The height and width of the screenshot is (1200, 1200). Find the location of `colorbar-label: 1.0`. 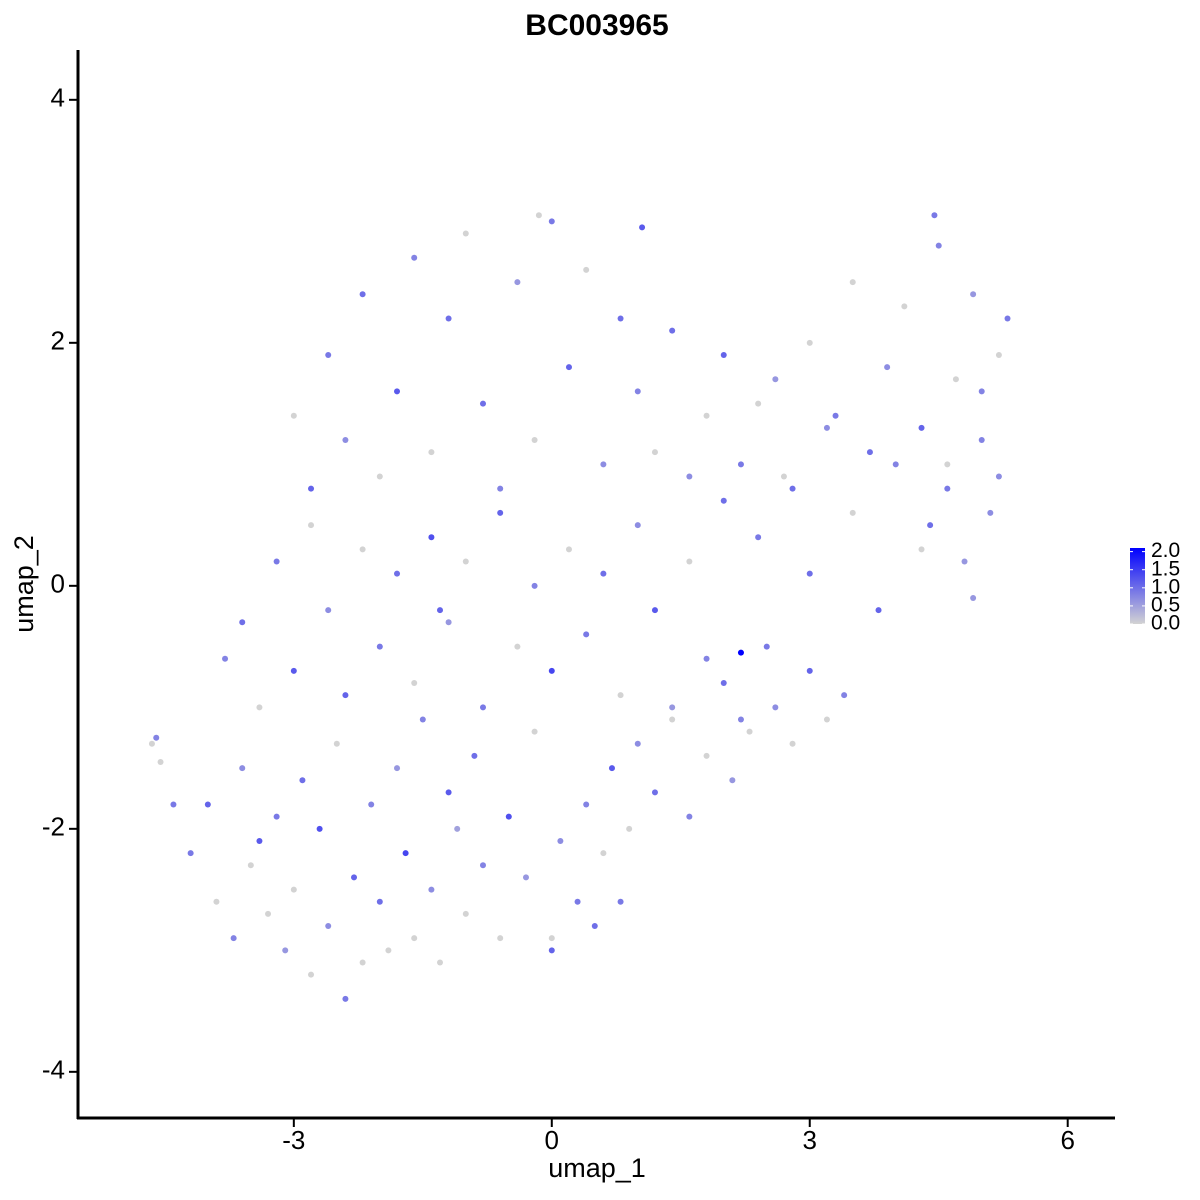

colorbar-label: 1.0 is located at coordinates (1165, 586).